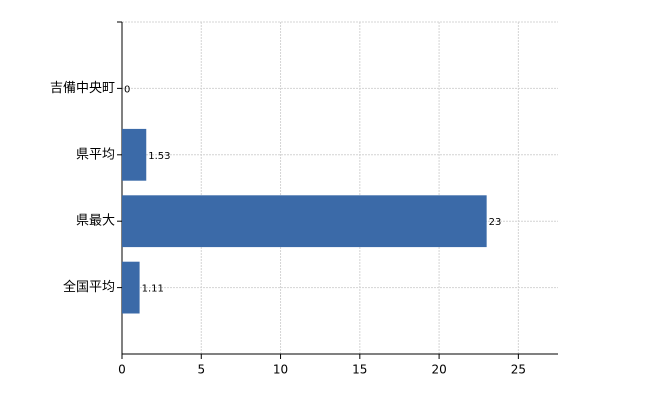 The height and width of the screenshot is (400, 650). Describe the element at coordinates (127, 89) in the screenshot. I see `value-label: 0` at that location.